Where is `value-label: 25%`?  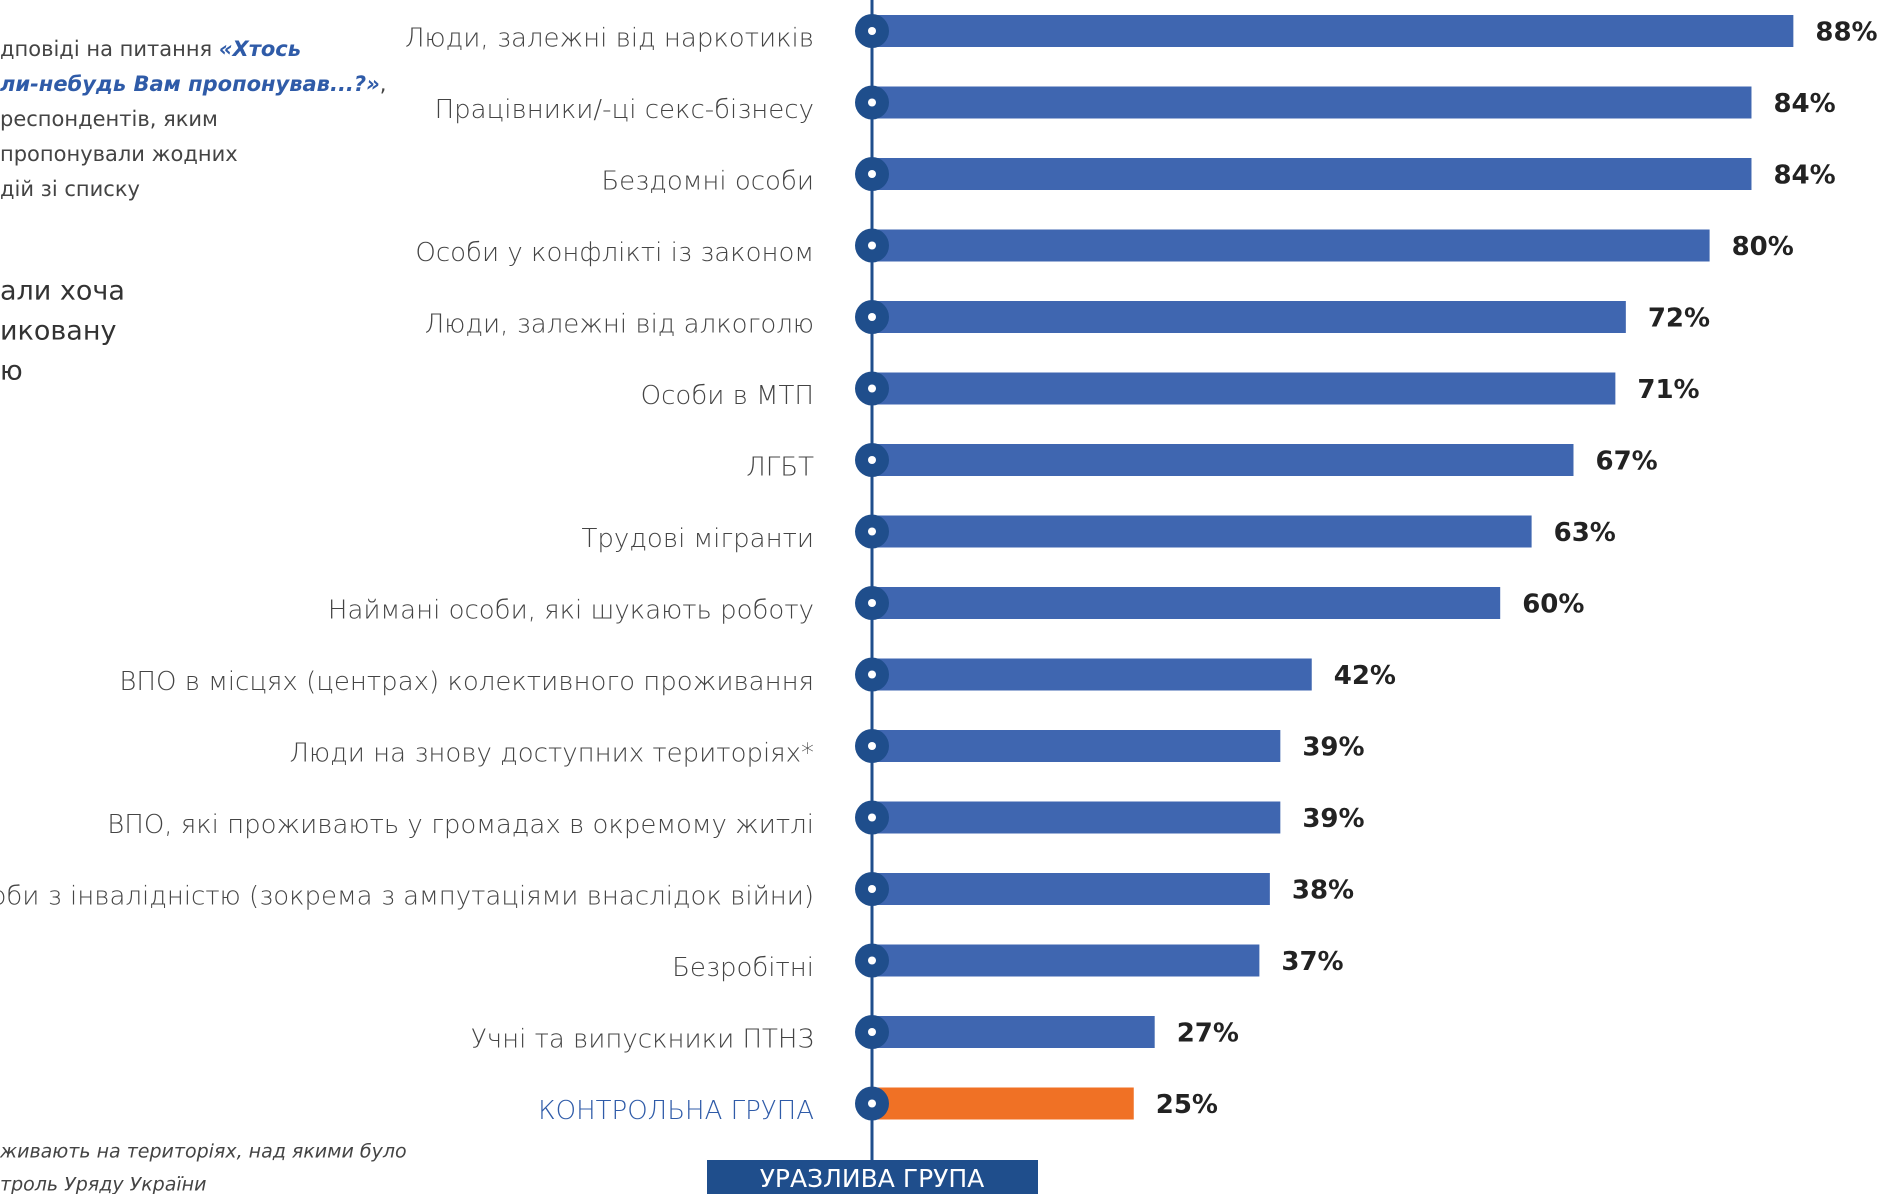
value-label: 25% is located at coordinates (1187, 1105).